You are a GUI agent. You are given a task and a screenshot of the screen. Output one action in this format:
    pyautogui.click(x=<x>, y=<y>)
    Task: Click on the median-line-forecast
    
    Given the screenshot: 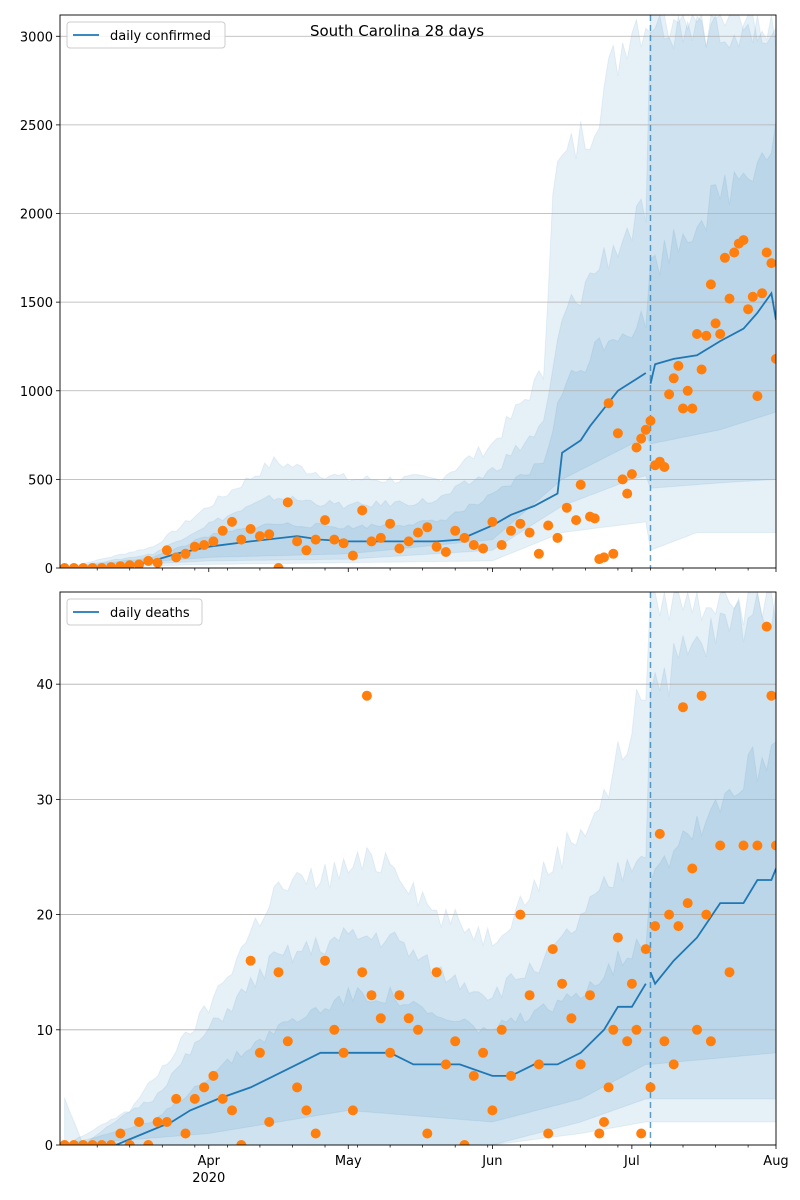 What is the action you would take?
    pyautogui.click(x=712, y=927)
    